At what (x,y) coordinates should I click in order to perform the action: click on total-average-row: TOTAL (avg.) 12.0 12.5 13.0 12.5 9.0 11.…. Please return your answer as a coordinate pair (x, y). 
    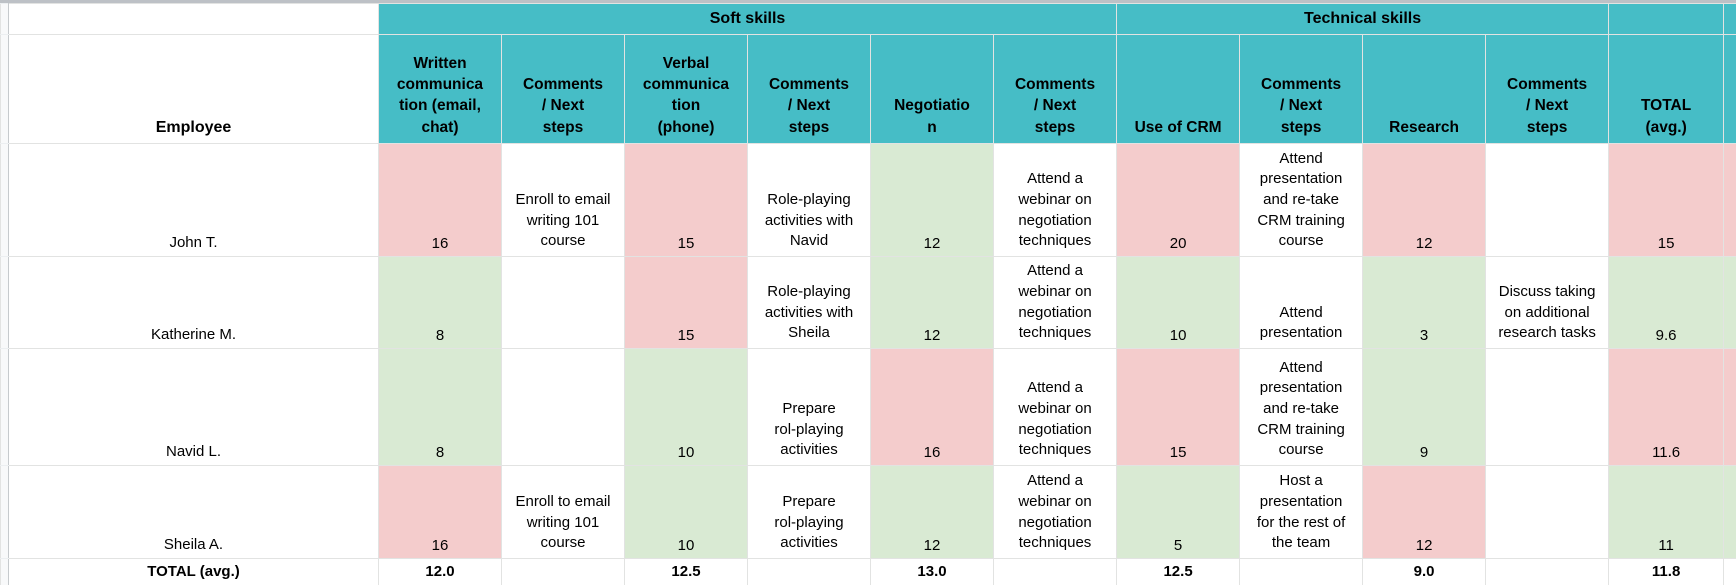
    Looking at the image, I should click on (868, 571).